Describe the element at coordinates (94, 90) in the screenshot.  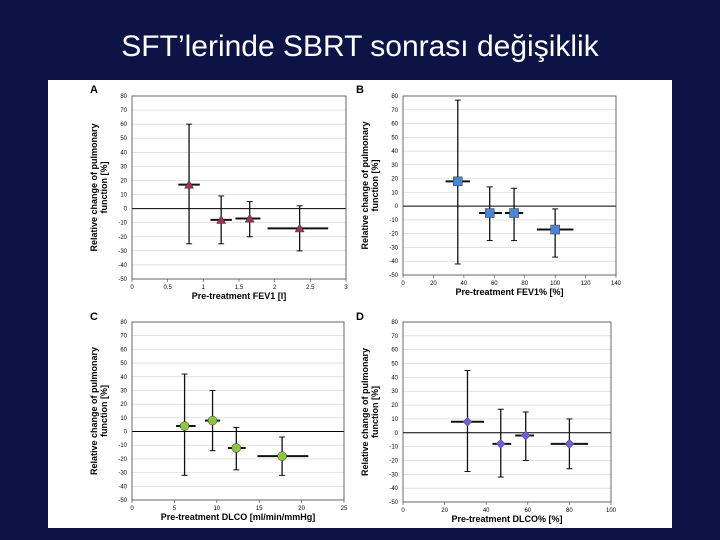
I see `panel-letter: A` at that location.